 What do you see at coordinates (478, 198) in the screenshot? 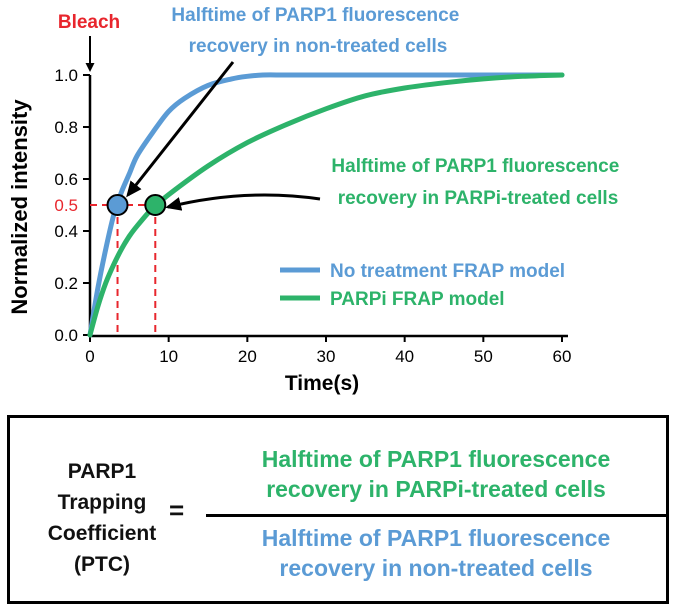
I see `annotation-parpi-treated-line-2: recovery in PARPi-treated cells` at bounding box center [478, 198].